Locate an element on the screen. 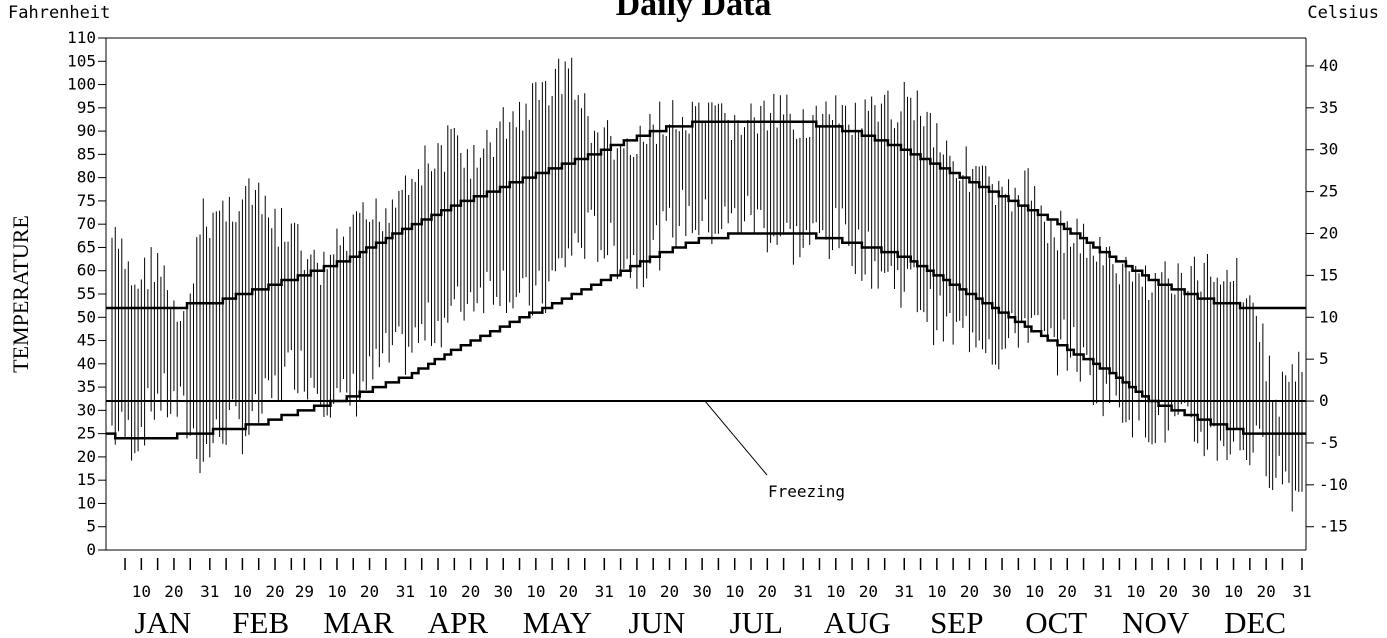 This screenshot has width=1387, height=638. left-tick-label: 15 is located at coordinates (86, 479).